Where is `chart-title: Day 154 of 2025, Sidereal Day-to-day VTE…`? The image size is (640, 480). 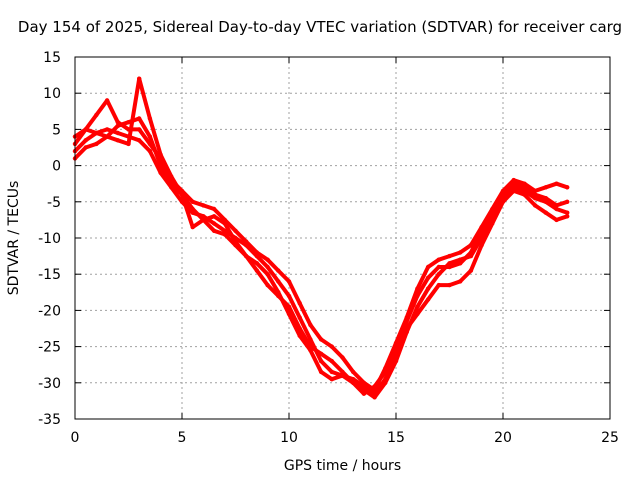
chart-title: Day 154 of 2025, Sidereal Day-to-day VTE… is located at coordinates (320, 27).